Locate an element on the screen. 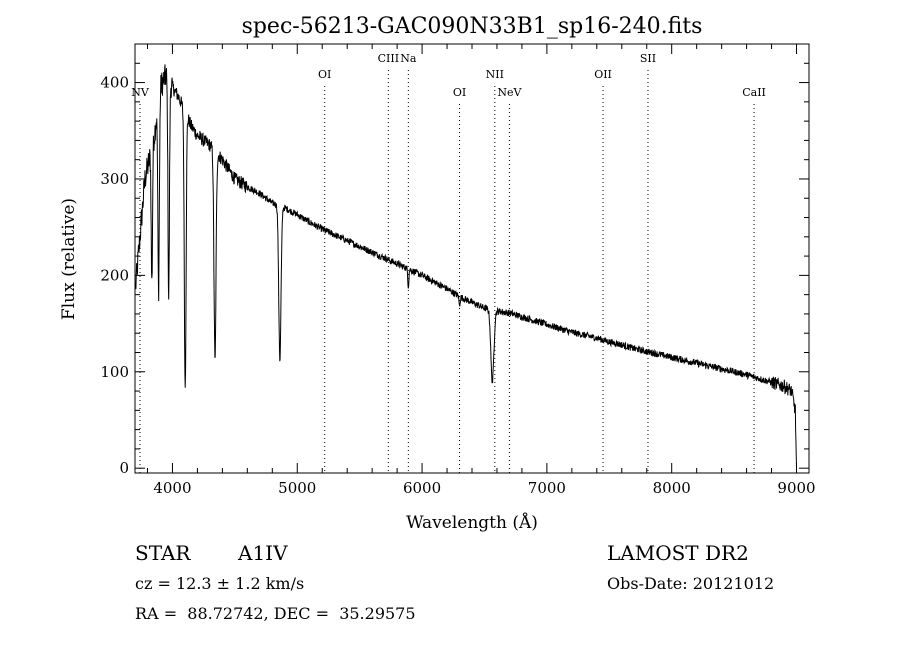 The image size is (900, 650). y-tick-label: 100 is located at coordinates (114, 372).